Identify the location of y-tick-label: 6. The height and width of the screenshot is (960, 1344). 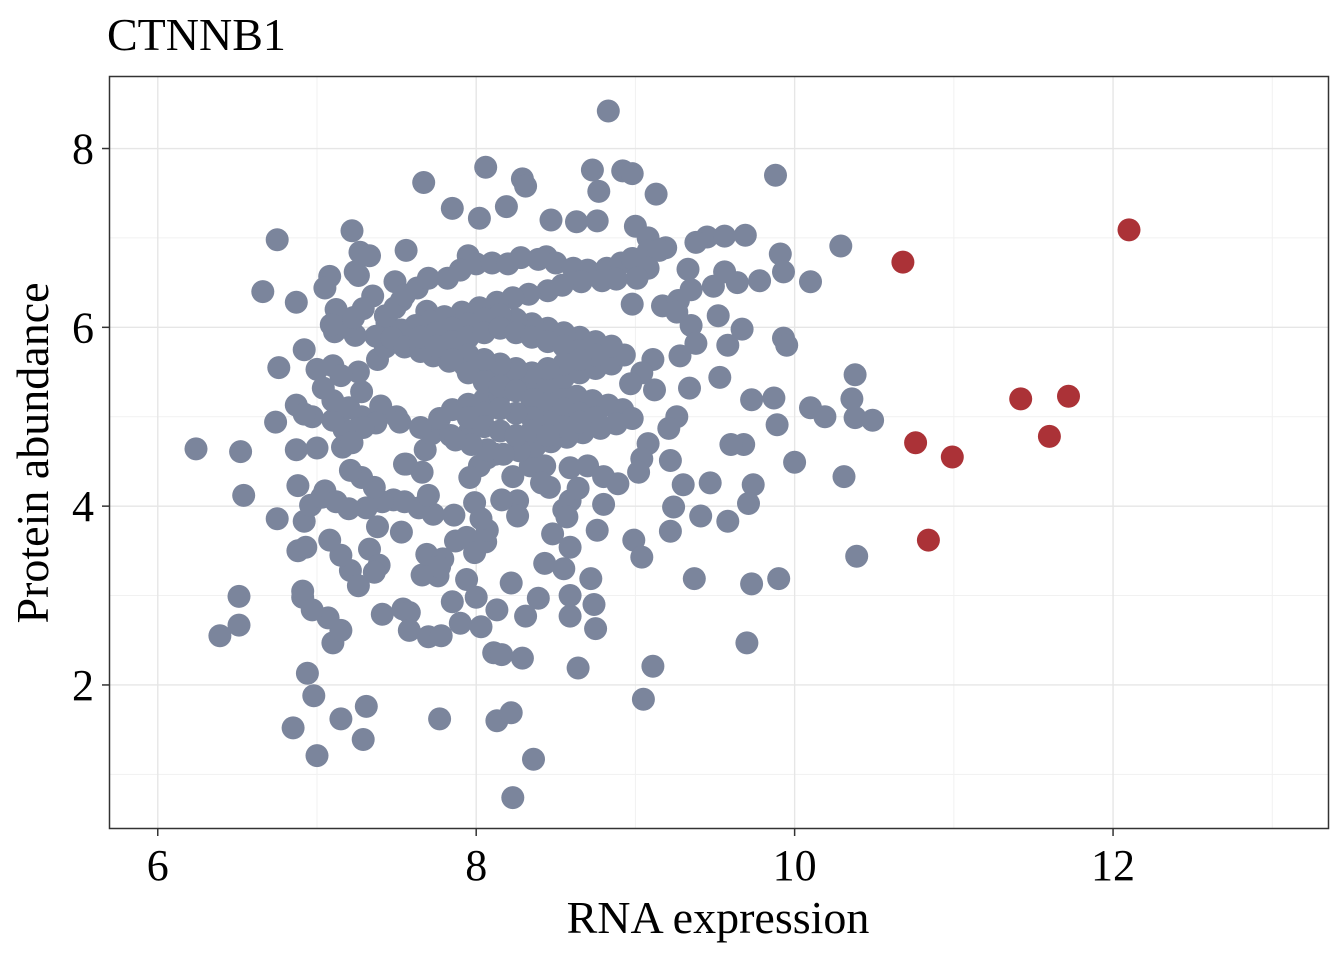
(83, 327).